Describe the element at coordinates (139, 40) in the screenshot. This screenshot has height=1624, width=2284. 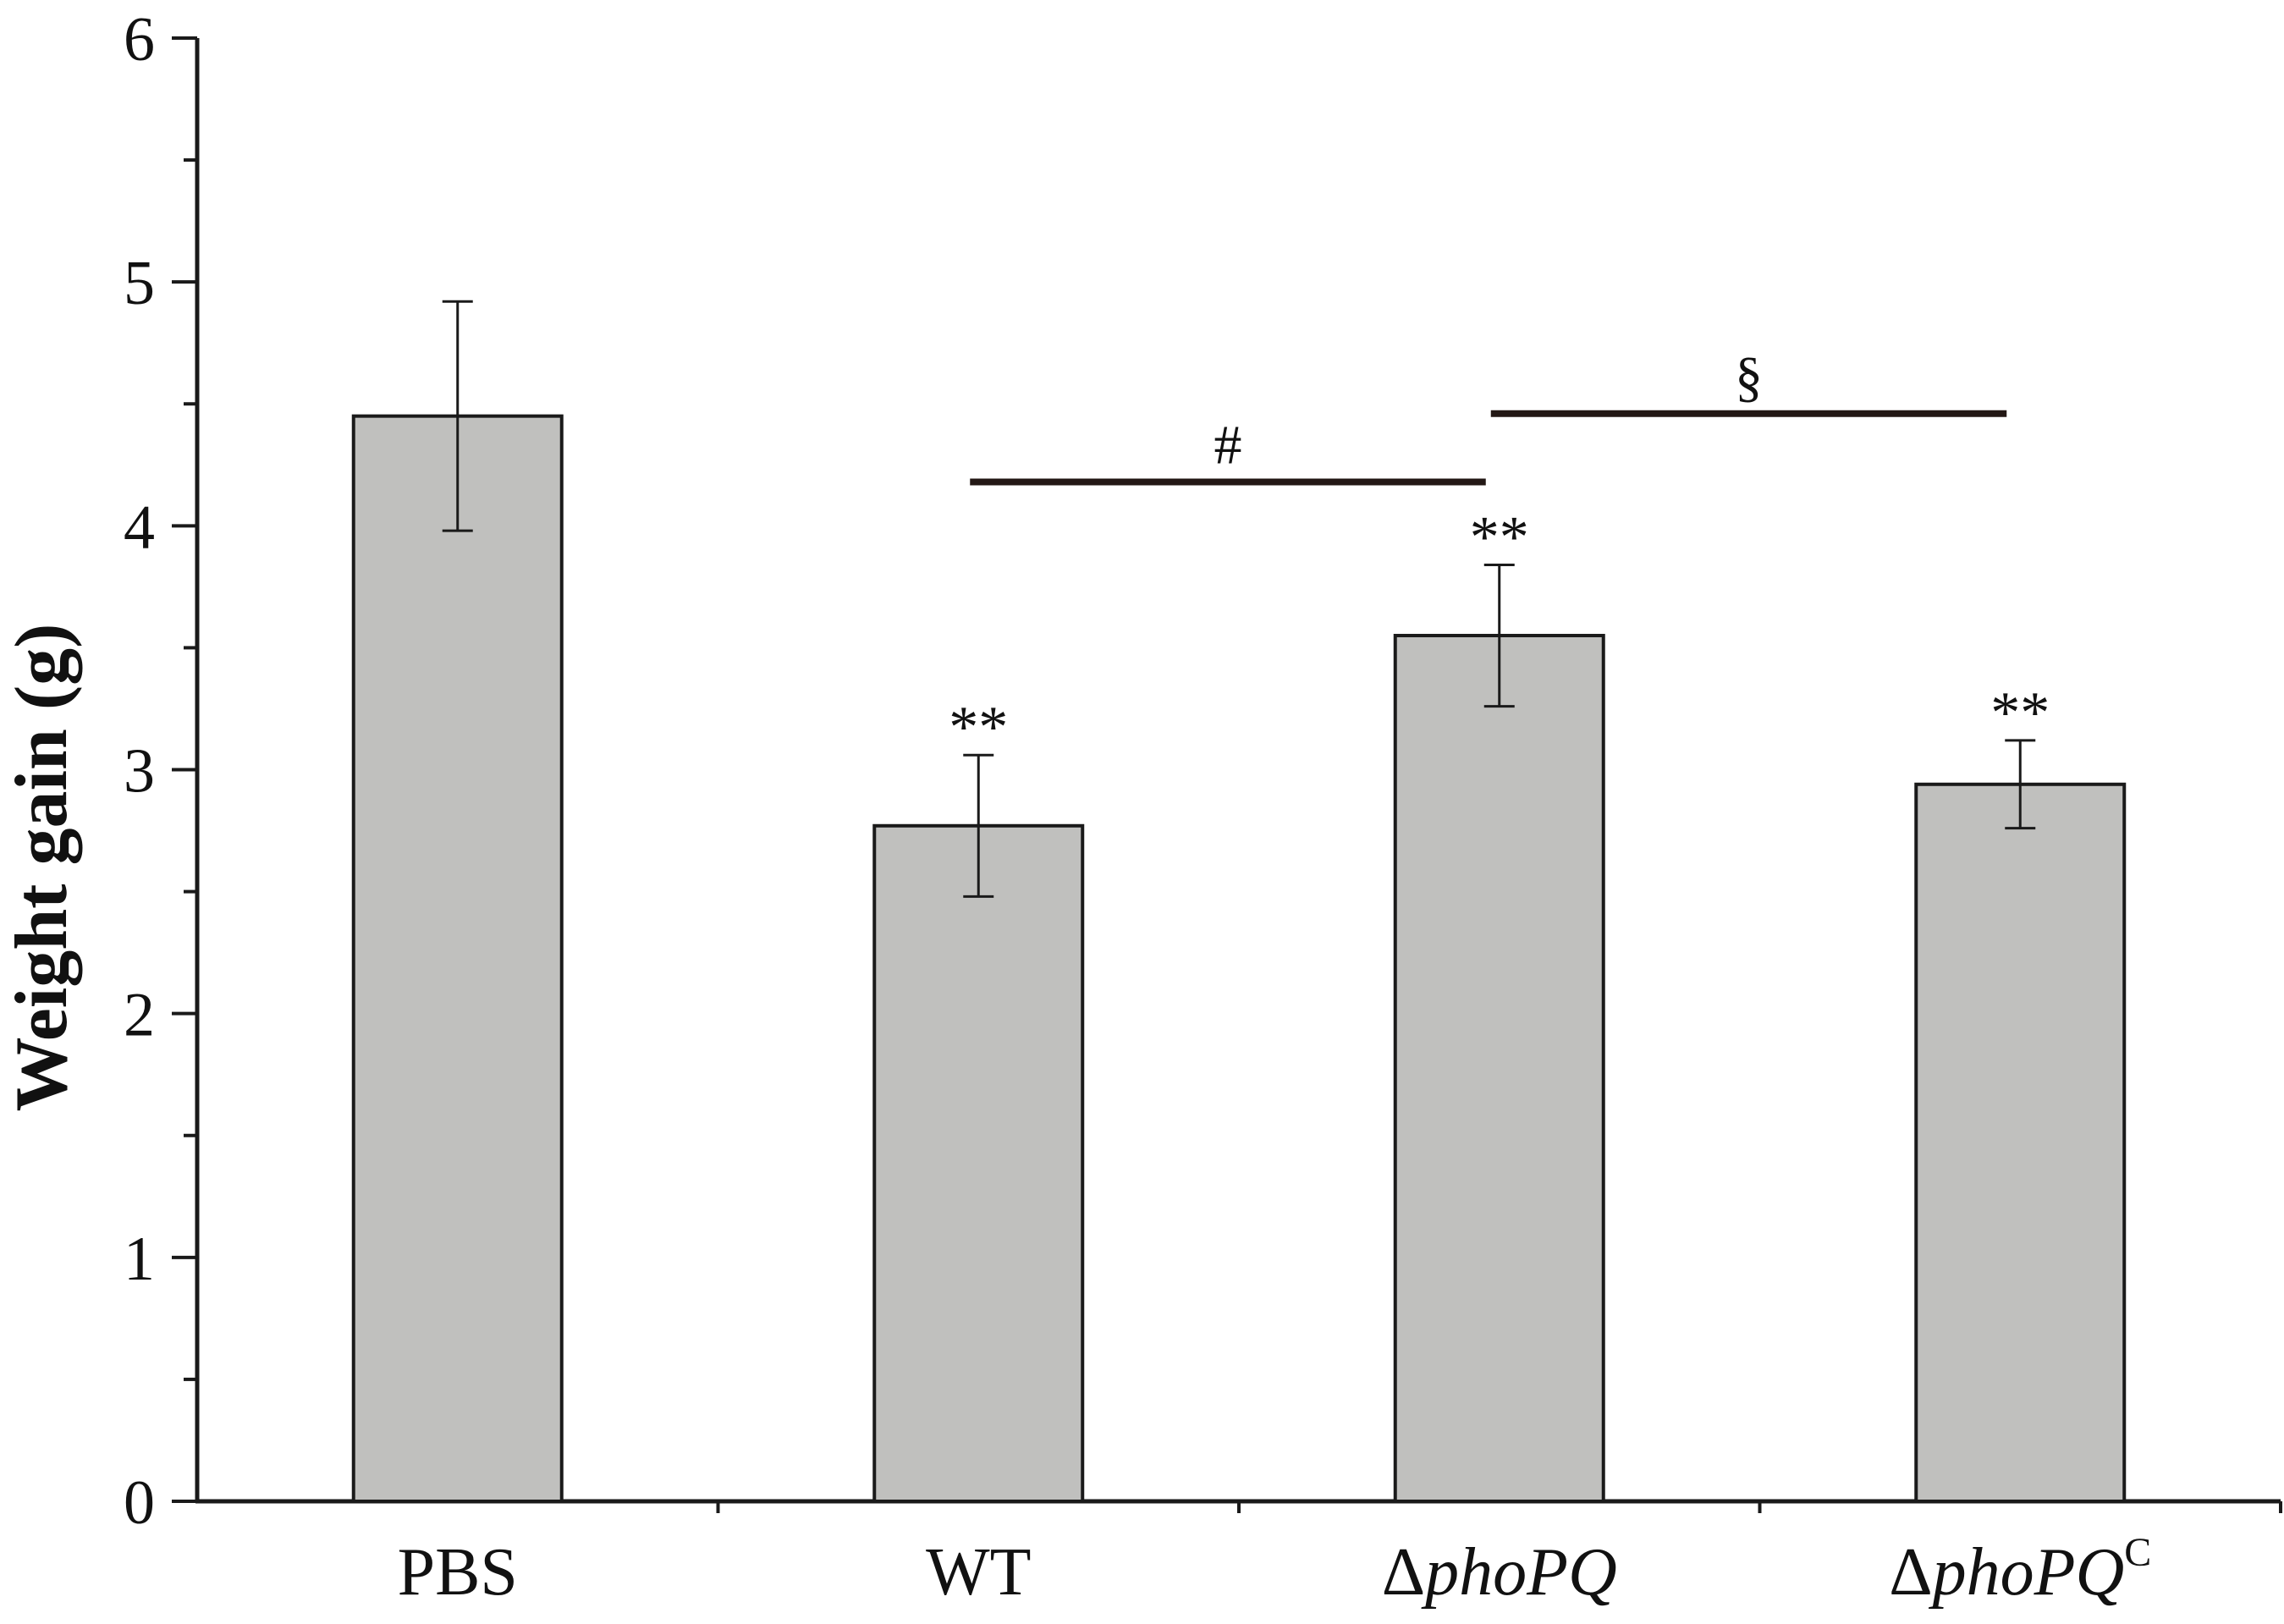
I see `y-tick-label: 6` at that location.